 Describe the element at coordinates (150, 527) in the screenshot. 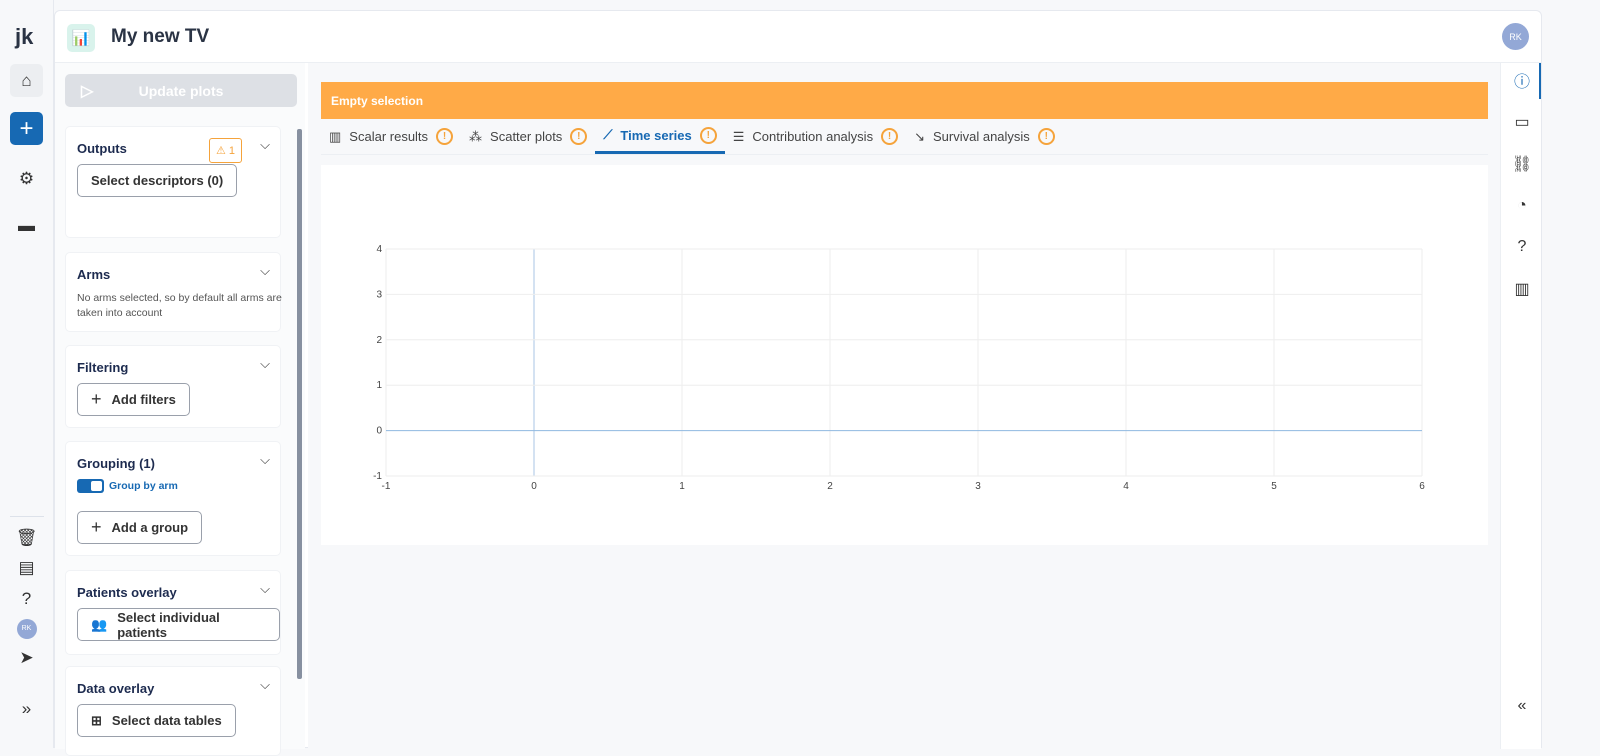

I see `button-label: Add a group` at that location.